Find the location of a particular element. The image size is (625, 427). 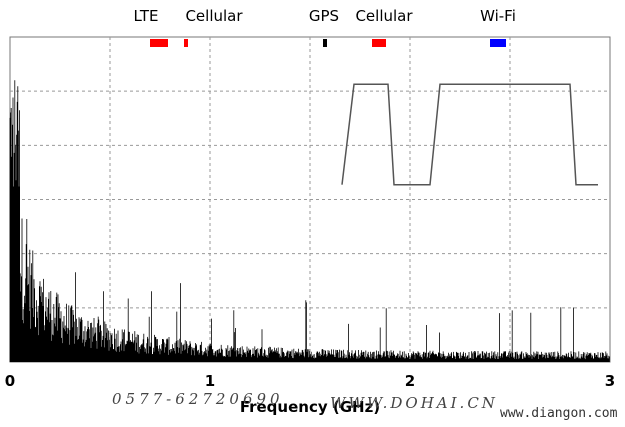

band-label: Wi-Fi is located at coordinates (498, 16).